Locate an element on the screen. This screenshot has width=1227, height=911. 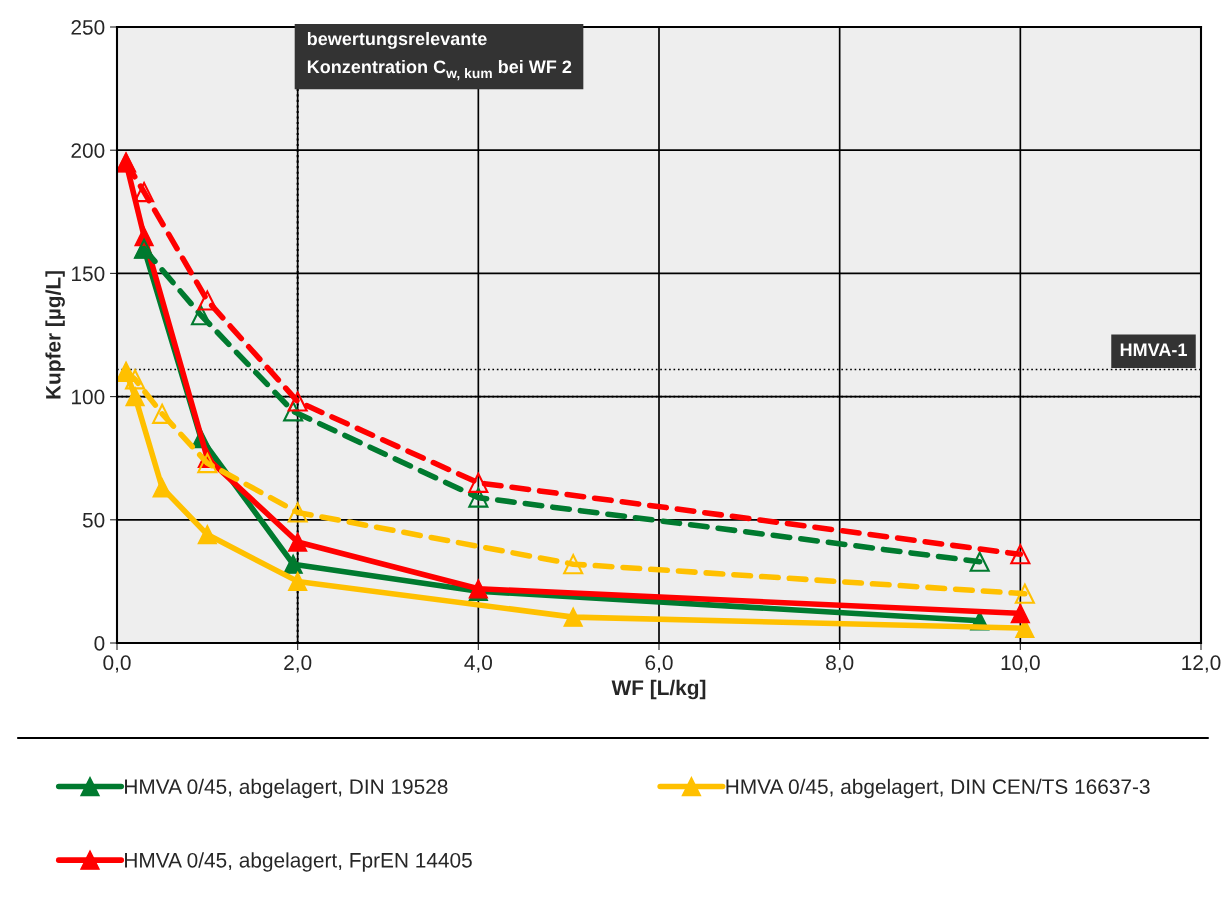
x-tick-label: 10,0 is located at coordinates (1020, 664).